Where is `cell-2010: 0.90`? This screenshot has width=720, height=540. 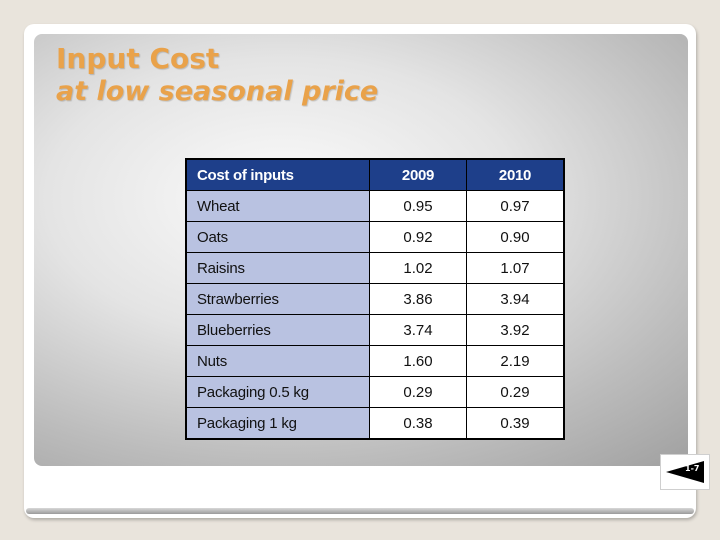 cell-2010: 0.90 is located at coordinates (515, 237).